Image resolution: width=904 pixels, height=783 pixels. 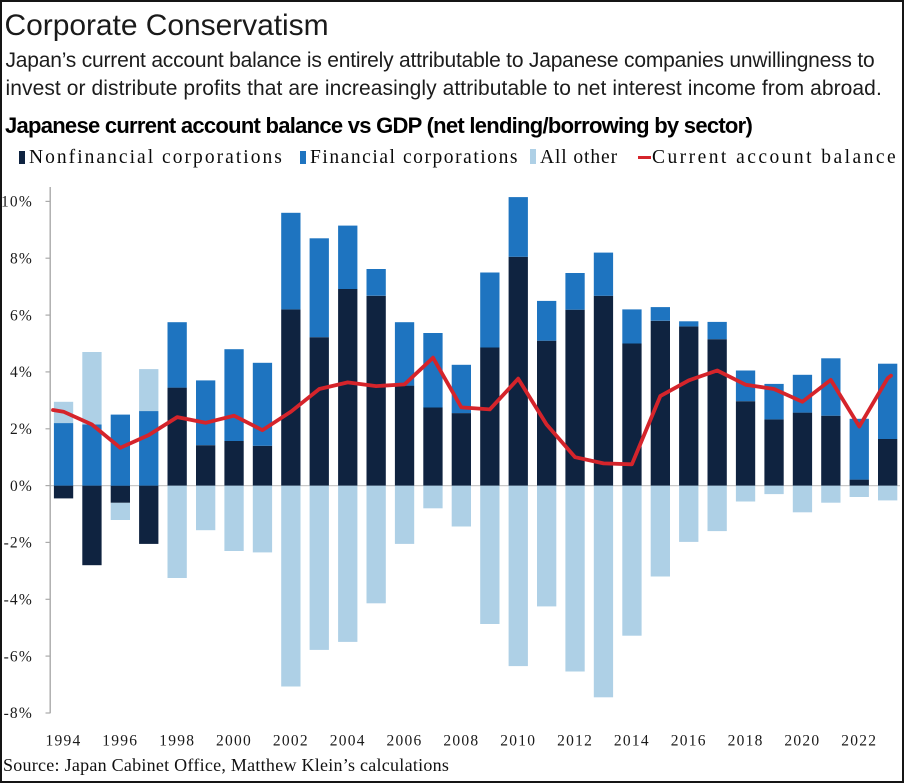 What do you see at coordinates (405, 741) in the screenshot?
I see `svg-text: 2006` at bounding box center [405, 741].